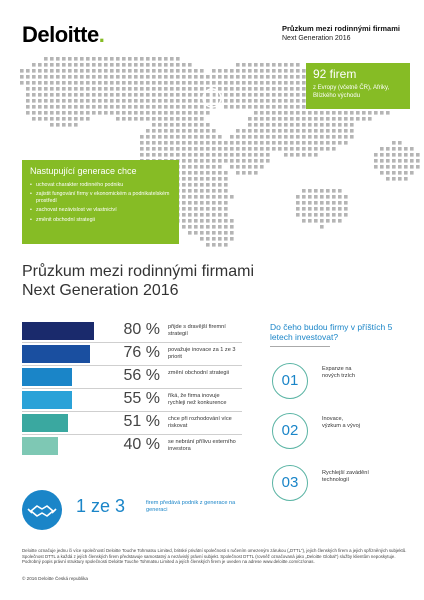  What do you see at coordinates (338, 372) in the screenshot?
I see `invest-text-1: Expanze na nových trzích` at bounding box center [338, 372].